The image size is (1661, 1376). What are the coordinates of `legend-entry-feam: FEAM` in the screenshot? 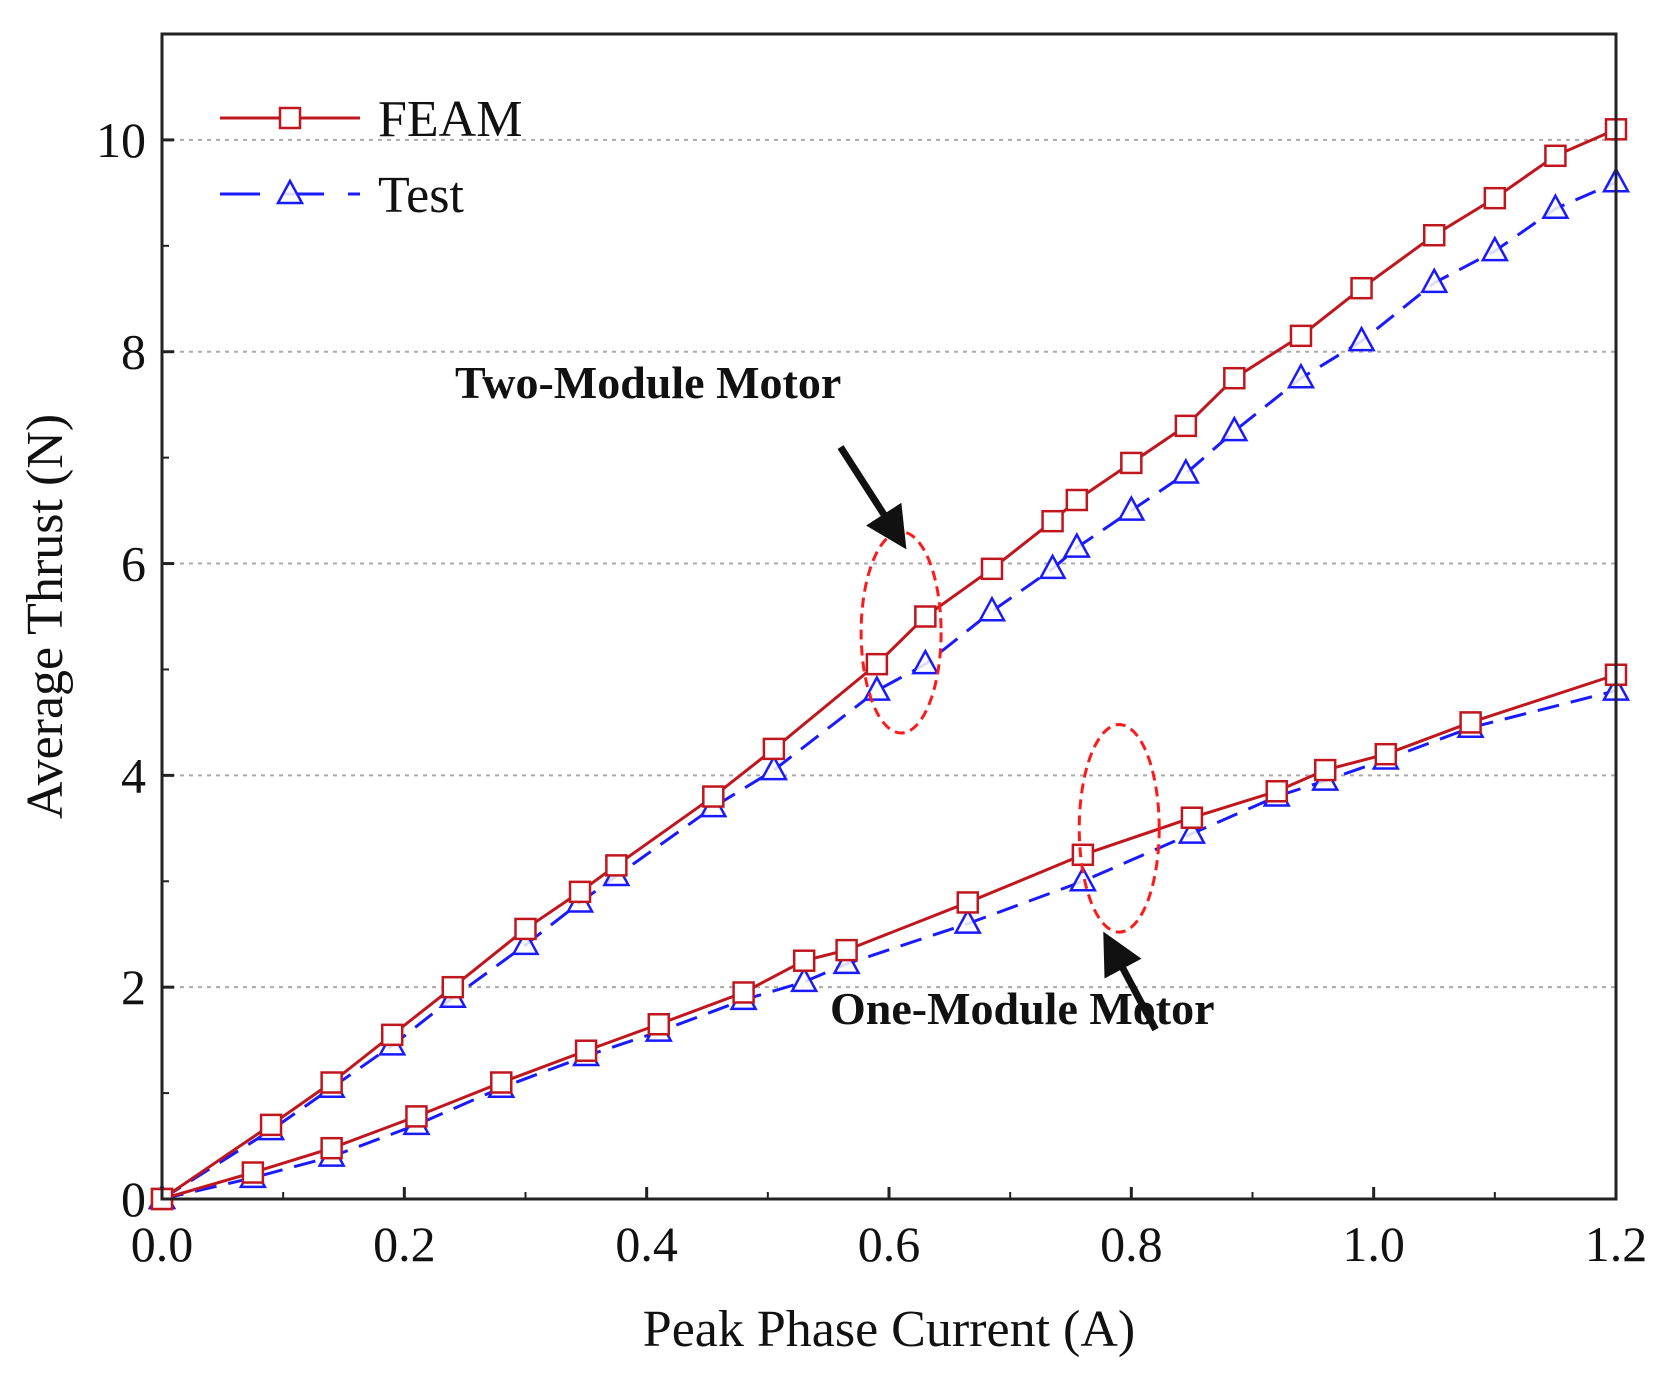 It's located at (371, 119).